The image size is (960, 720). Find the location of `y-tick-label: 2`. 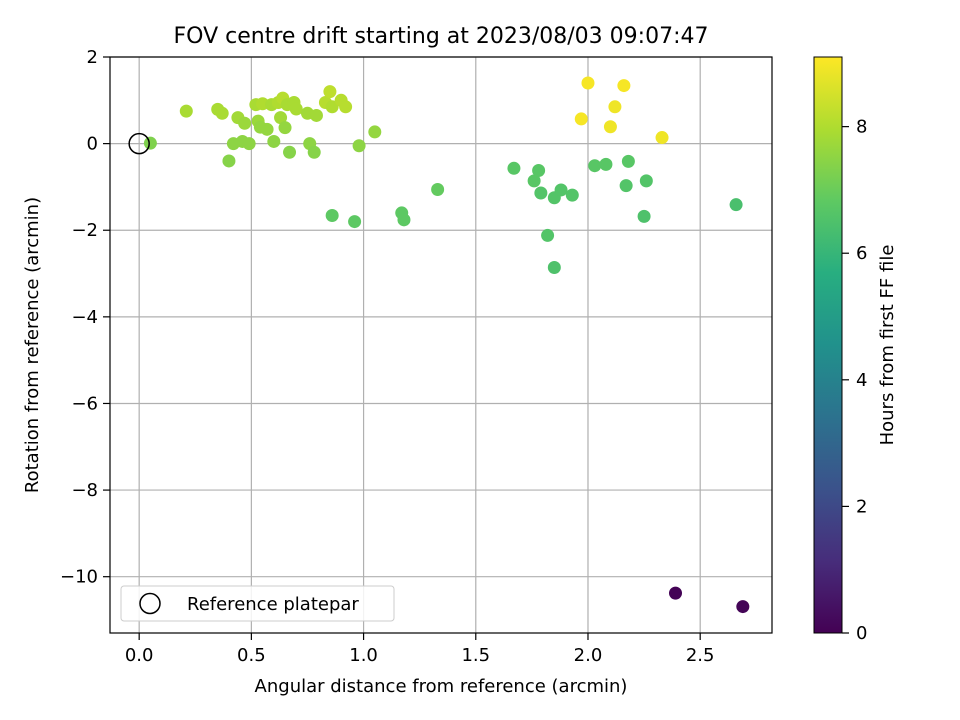

y-tick-label: 2 is located at coordinates (92, 57).